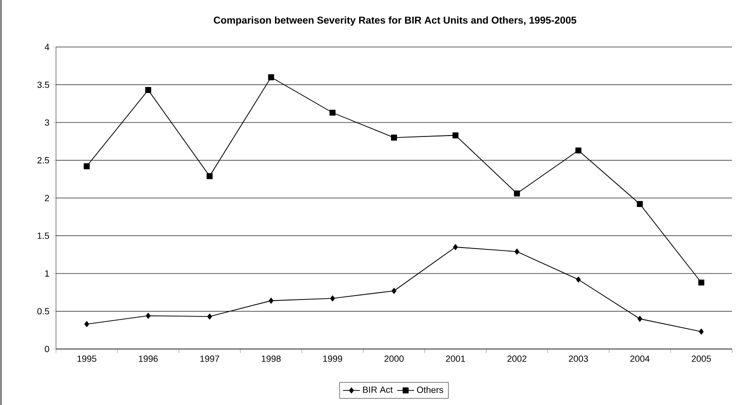 Image resolution: width=736 pixels, height=405 pixels. I want to click on x-tick-label: 2004, so click(640, 359).